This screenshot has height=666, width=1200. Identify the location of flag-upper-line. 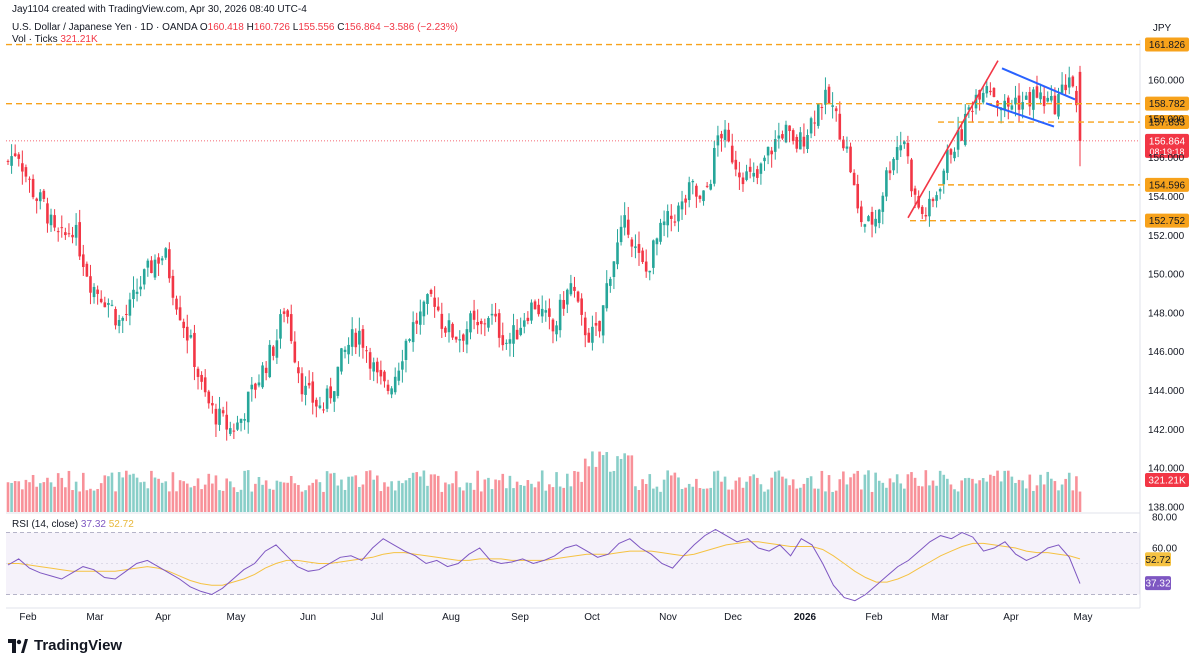
(1038, 84).